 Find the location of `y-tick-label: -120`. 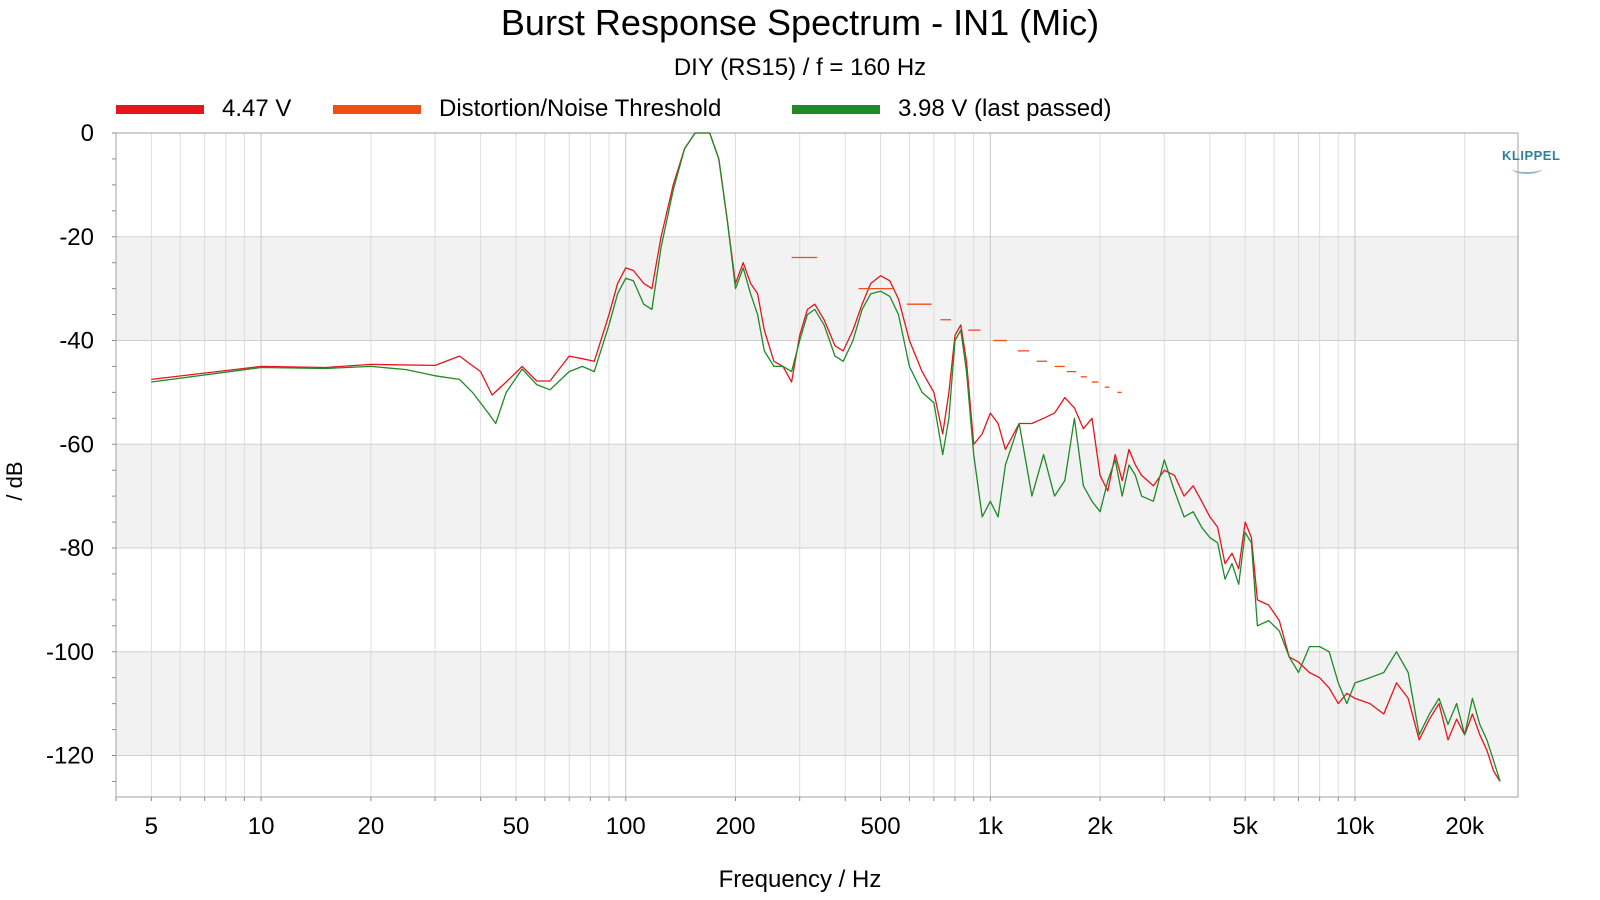

y-tick-label: -120 is located at coordinates (70, 756).